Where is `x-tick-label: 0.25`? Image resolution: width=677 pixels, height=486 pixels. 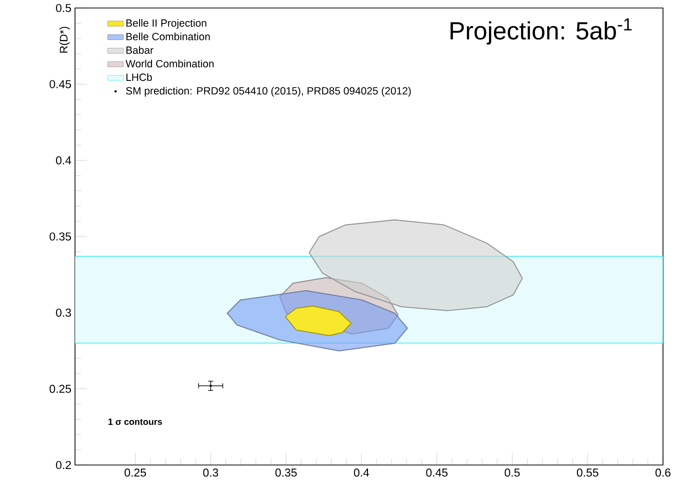
x-tick-label: 0.25 is located at coordinates (135, 472).